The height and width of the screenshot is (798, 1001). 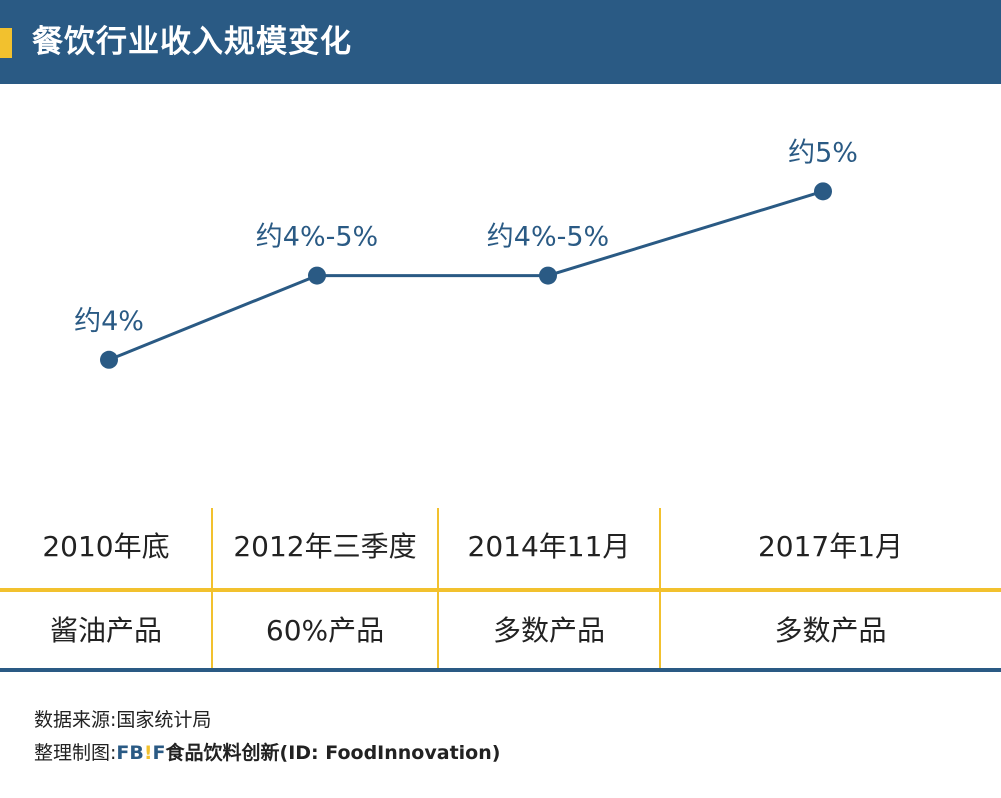 I want to click on table-cell: 酱油产品, so click(x=105, y=630).